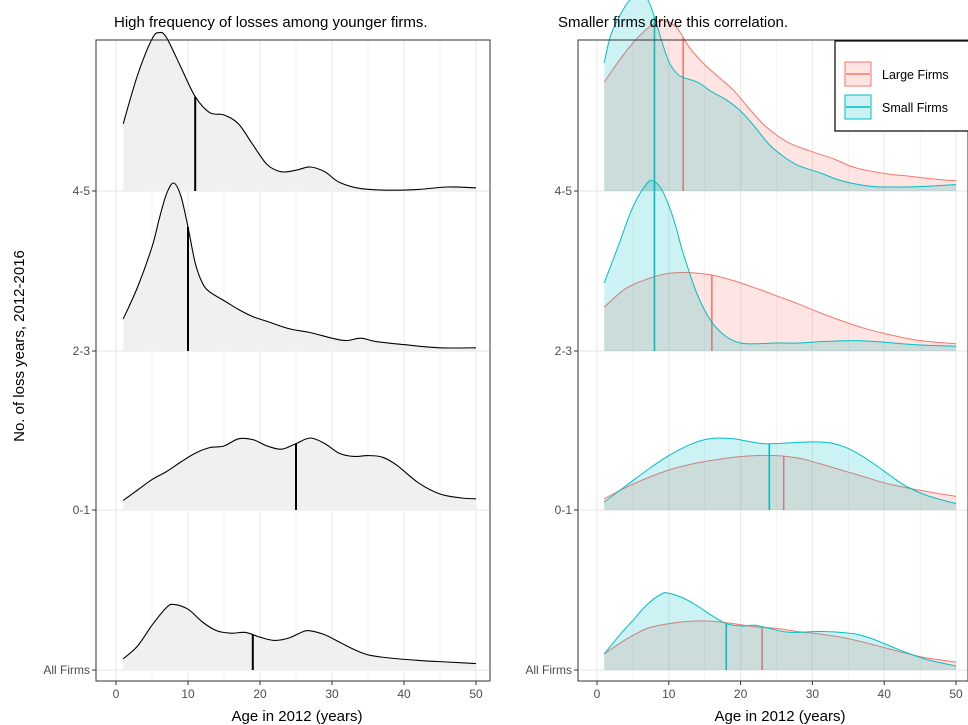 The image size is (968, 725). I want to click on left-y-tick-label: All Firms, so click(66, 670).